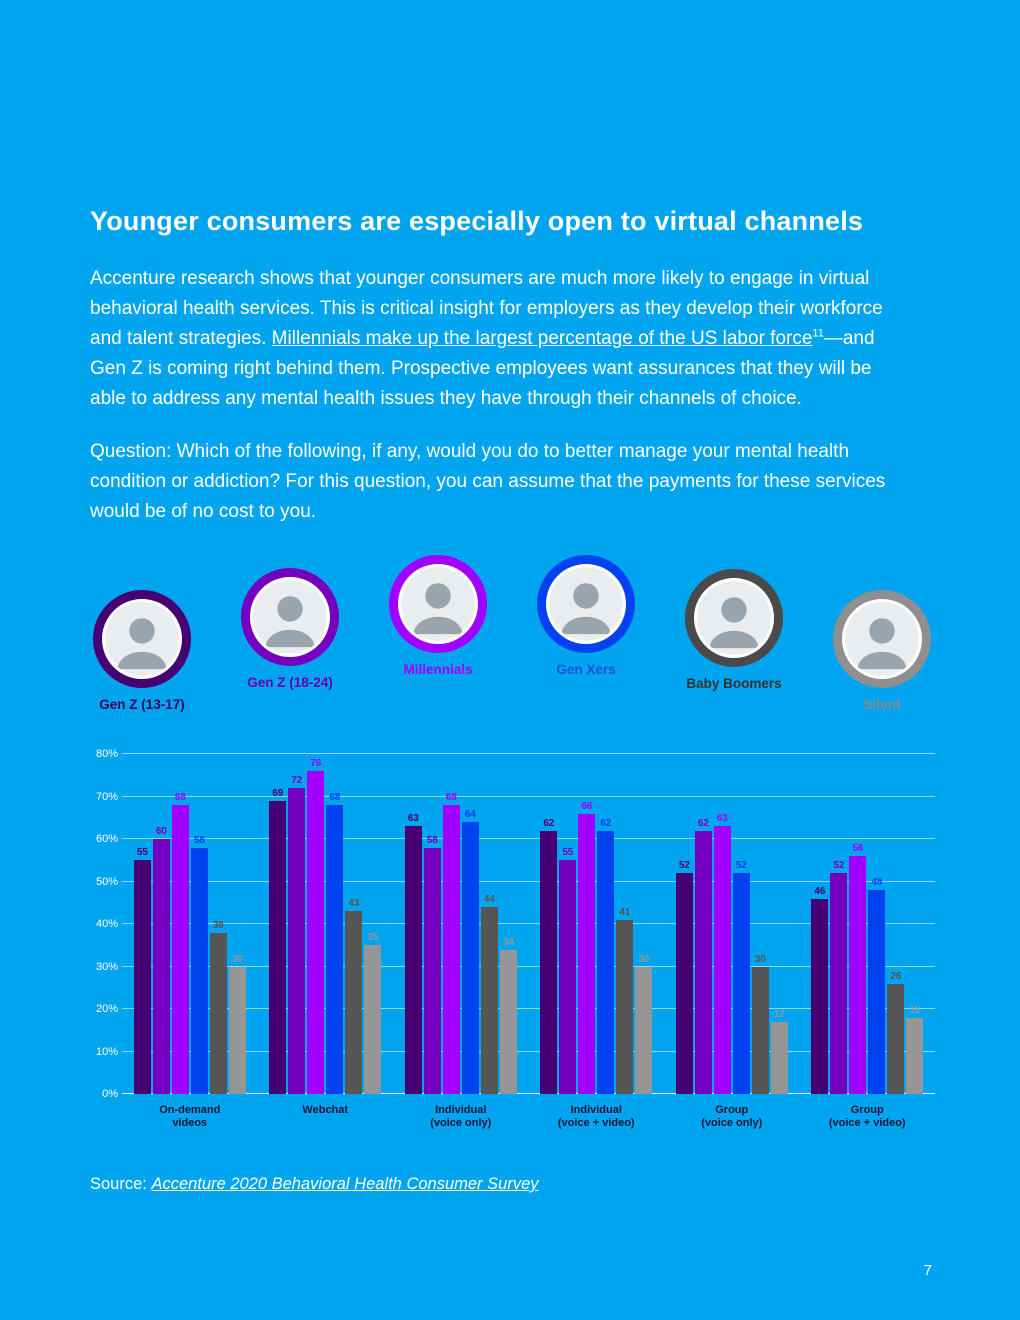  Describe the element at coordinates (373, 938) in the screenshot. I see `bar-value-label: 35` at that location.